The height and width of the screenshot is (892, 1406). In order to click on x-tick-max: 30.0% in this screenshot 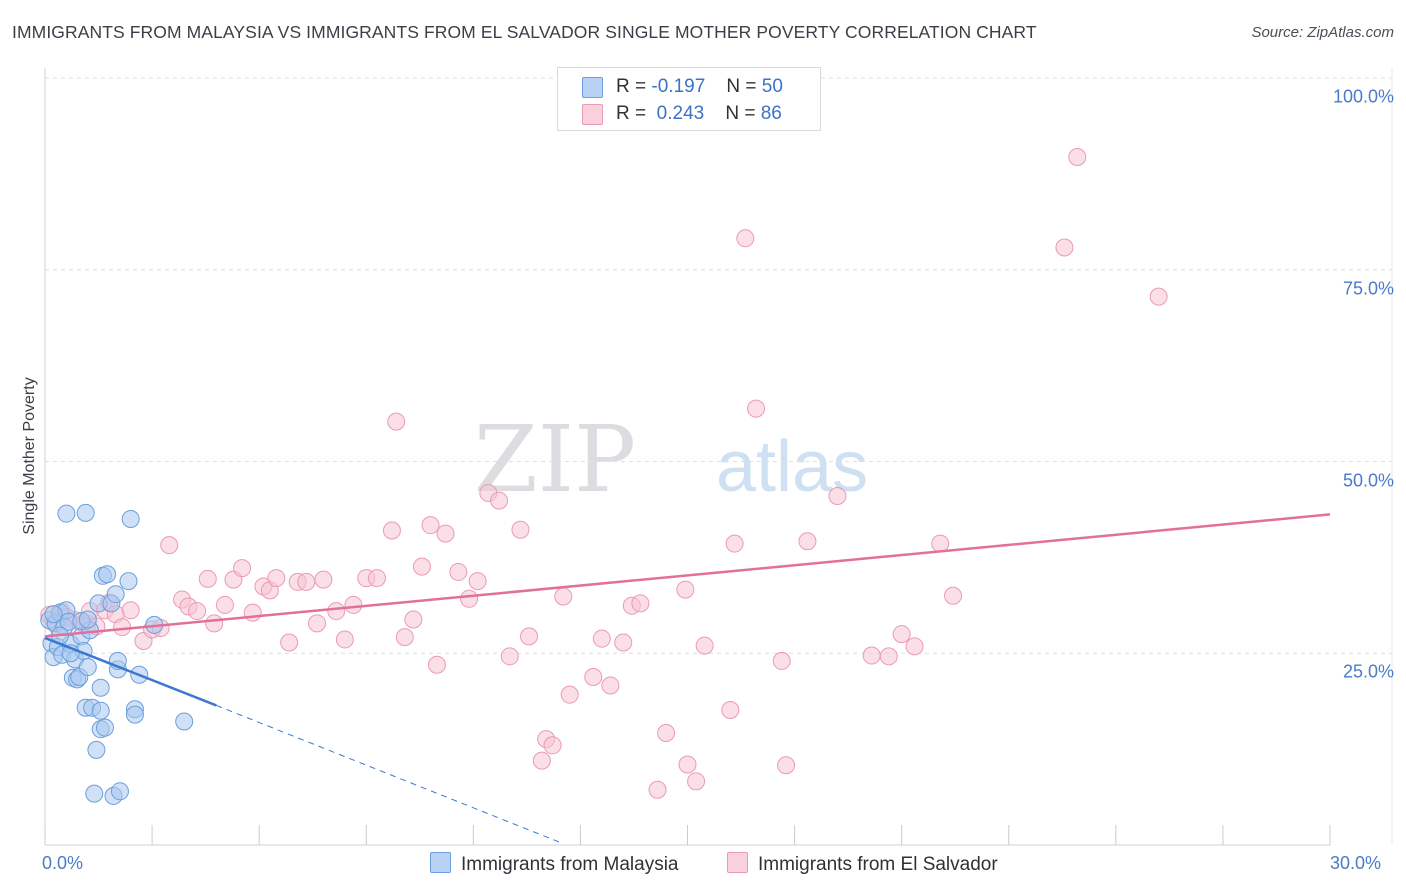, I will do `click(1356, 863)`.